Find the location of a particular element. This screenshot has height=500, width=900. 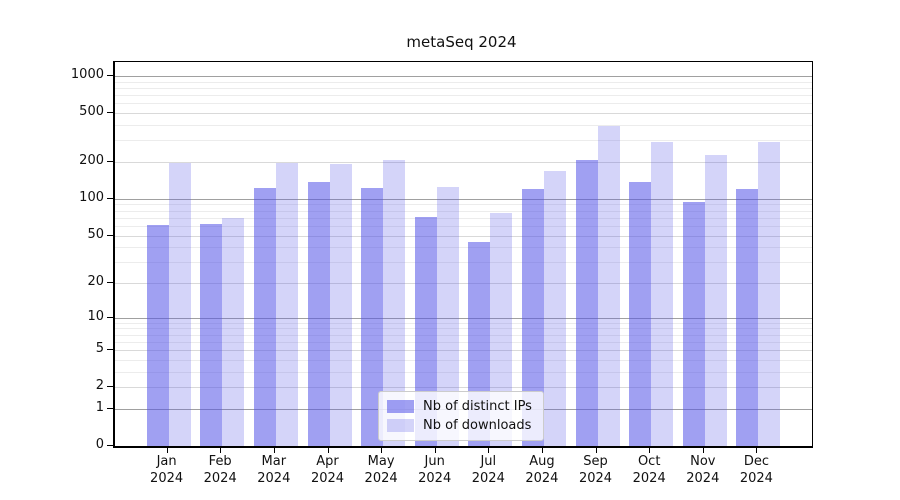

bar-downloads-nov is located at coordinates (715, 300).